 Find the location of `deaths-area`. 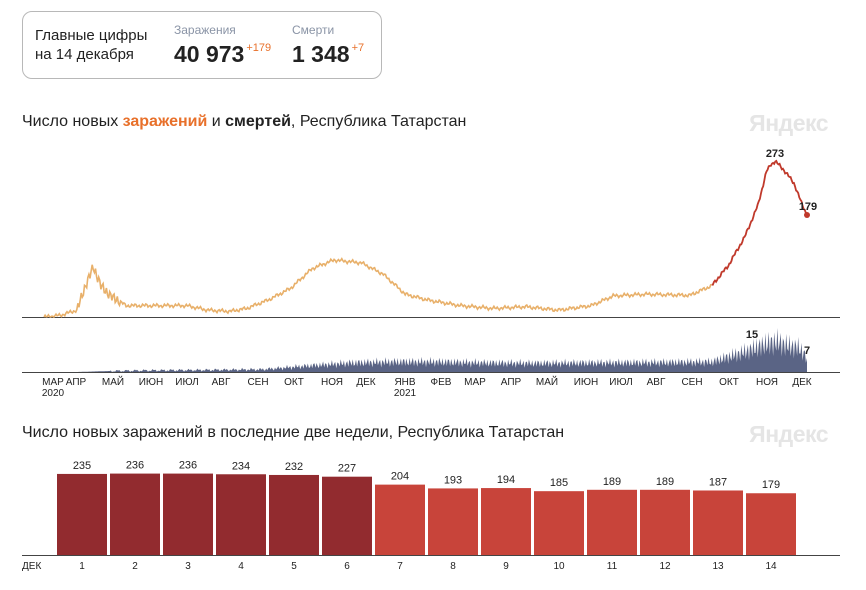

deaths-area is located at coordinates (425, 350).